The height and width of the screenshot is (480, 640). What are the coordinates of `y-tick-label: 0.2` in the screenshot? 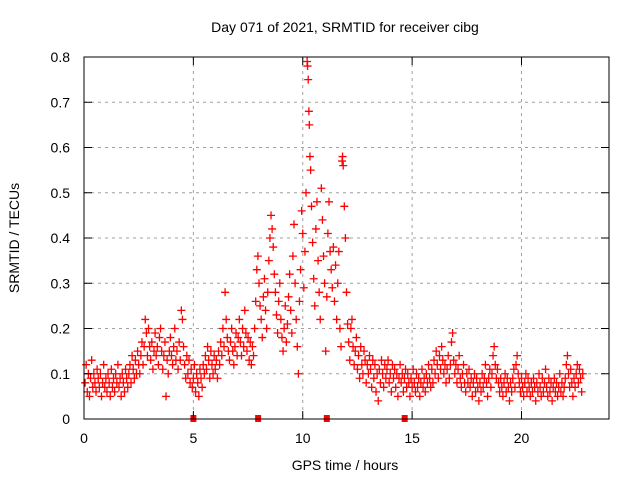 It's located at (61, 329).